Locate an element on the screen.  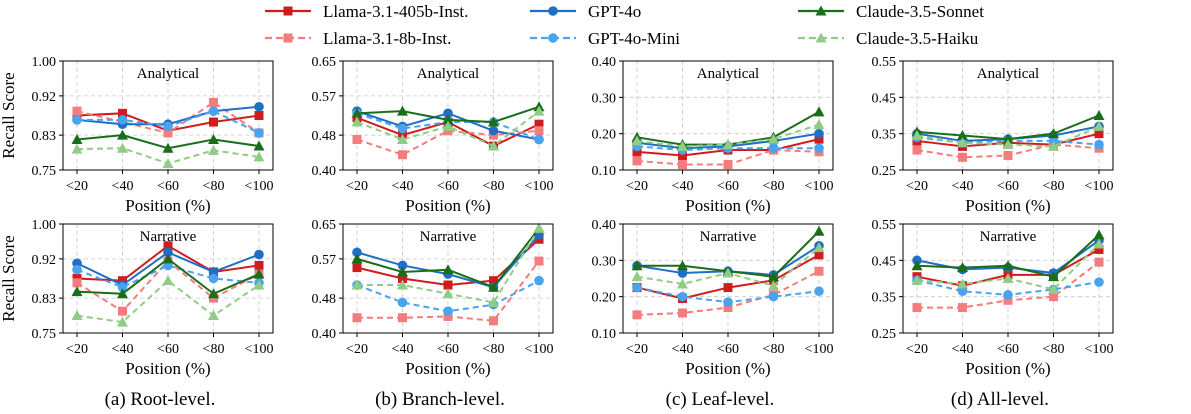
panel-title: Analytical is located at coordinates (1008, 74).